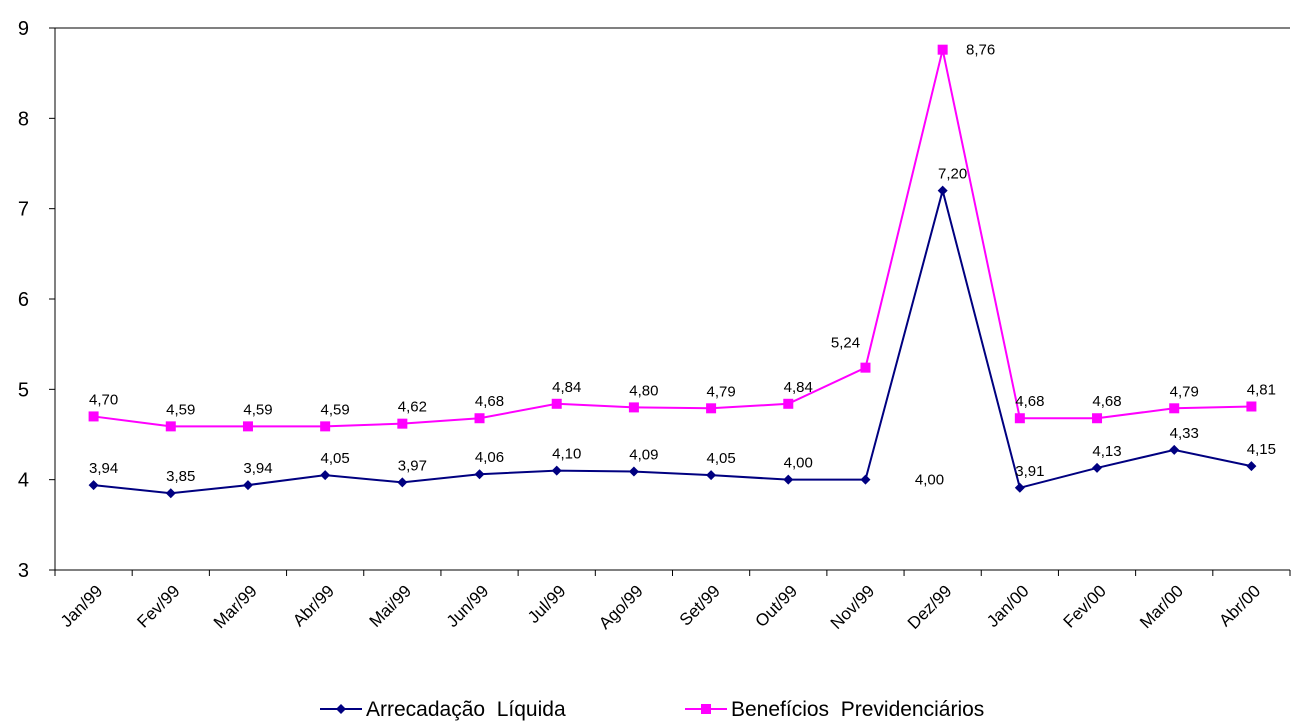  I want to click on data-label: 4,70, so click(103, 399).